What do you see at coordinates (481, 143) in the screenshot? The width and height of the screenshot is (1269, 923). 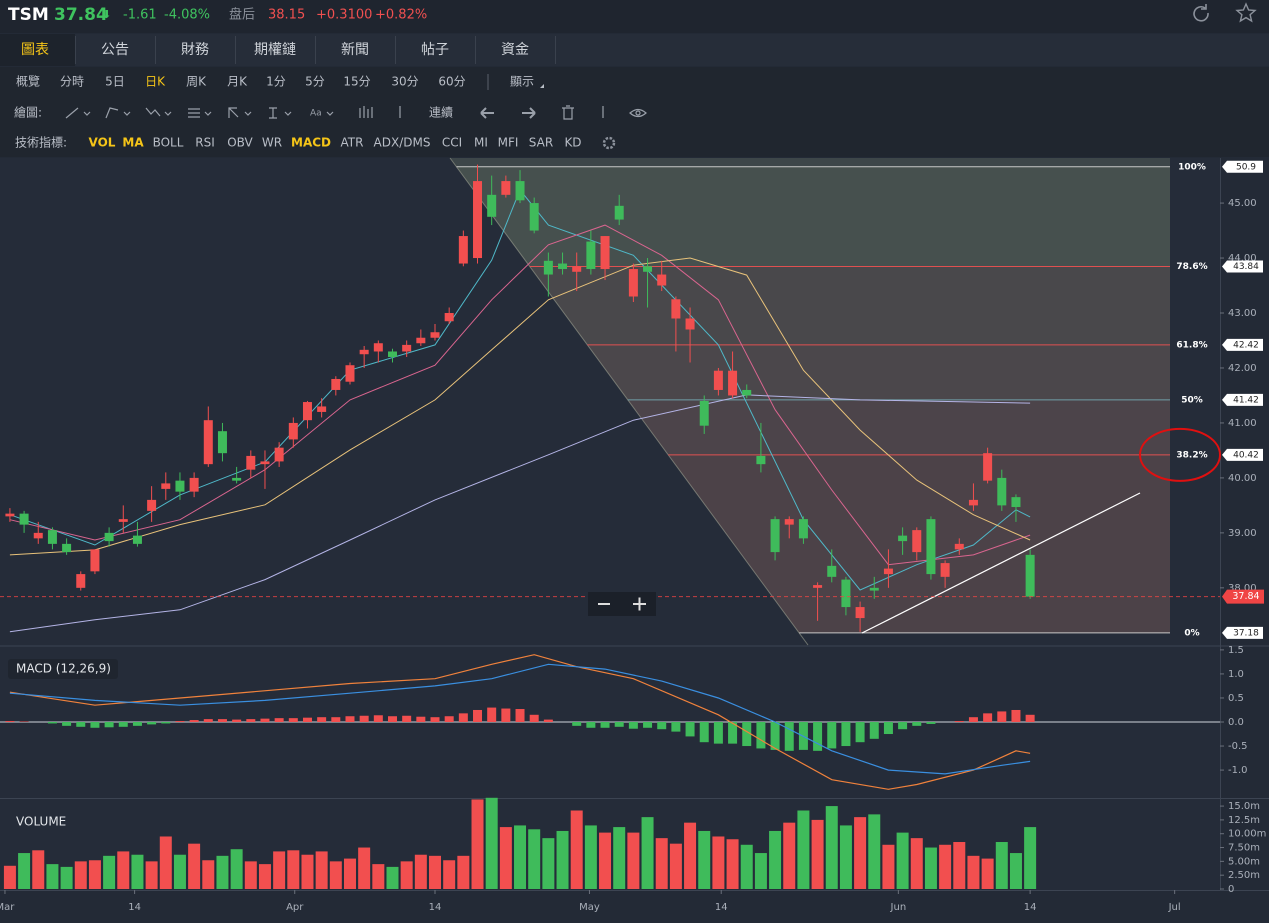 I see `indicator: MI` at bounding box center [481, 143].